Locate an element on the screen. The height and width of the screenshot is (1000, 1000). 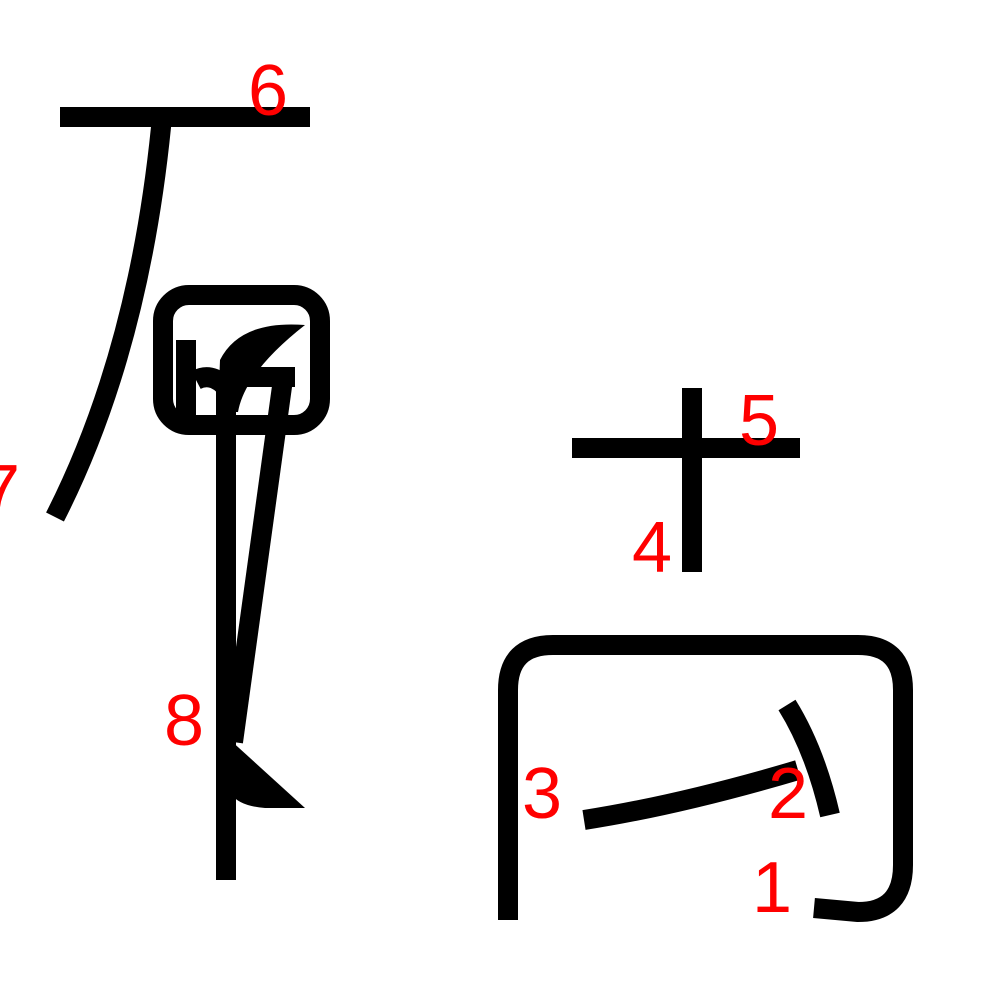
stroke-inner-leaf is located at coordinates (261, 368).